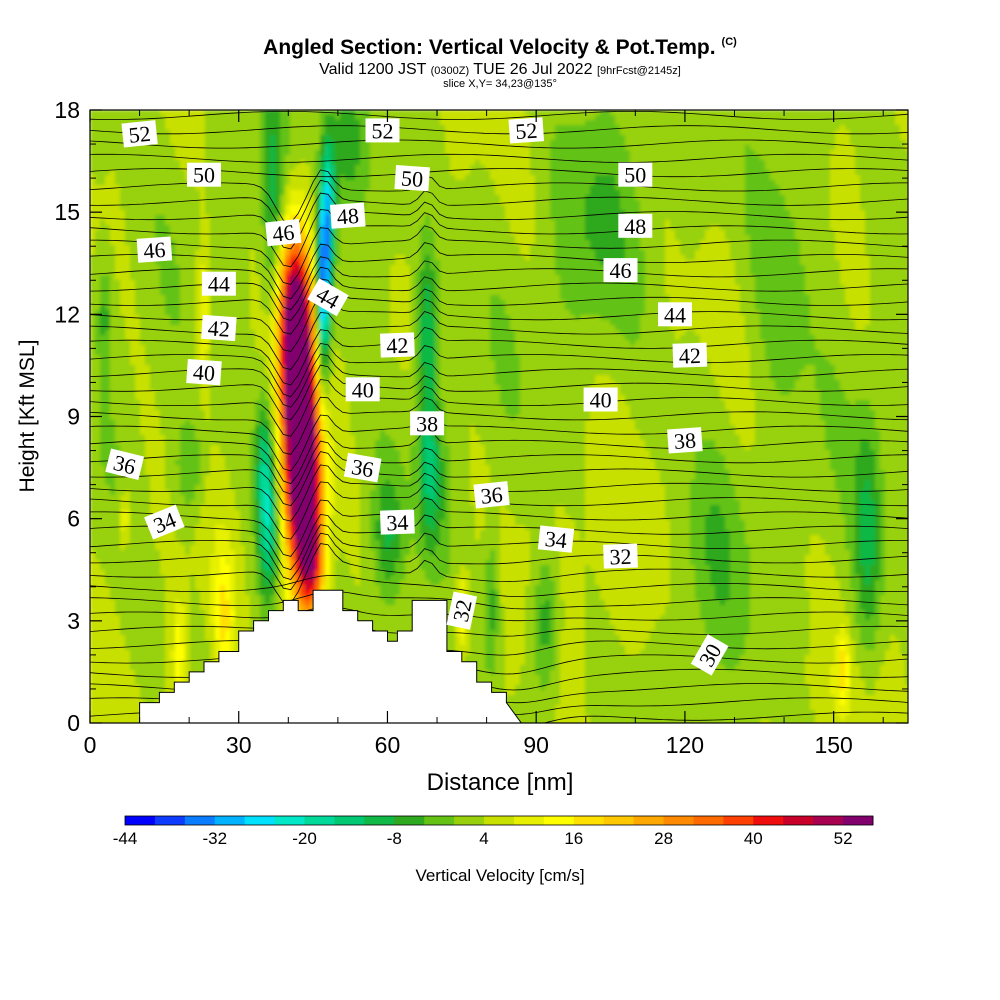 This screenshot has height=1000, width=1000. What do you see at coordinates (536, 745) in the screenshot?
I see `x-tick-label: 90` at bounding box center [536, 745].